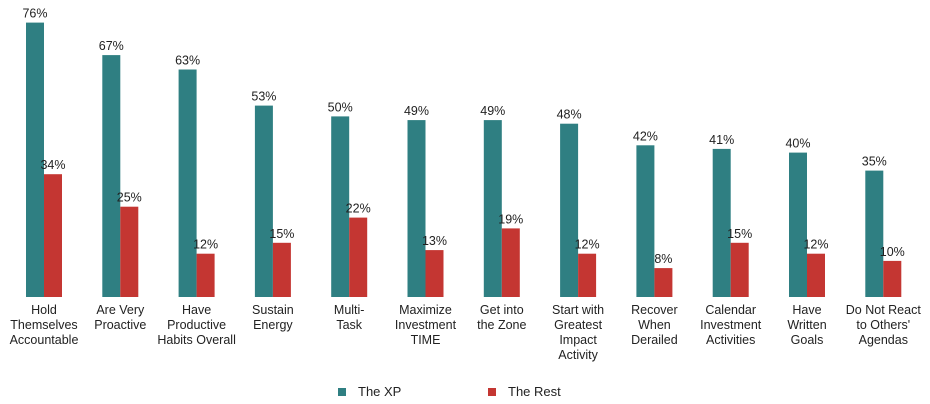 The width and height of the screenshot is (930, 404). I want to click on category-label-6: Get into the Zone, so click(502, 317).